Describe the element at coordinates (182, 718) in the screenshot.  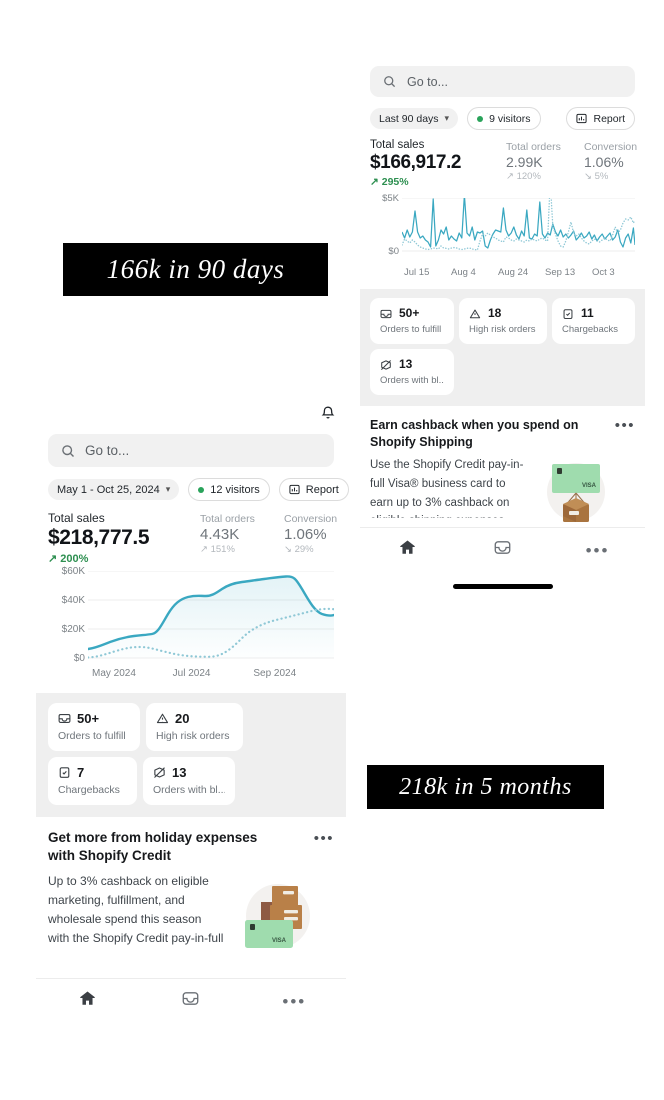
I see `card-value: 20` at that location.